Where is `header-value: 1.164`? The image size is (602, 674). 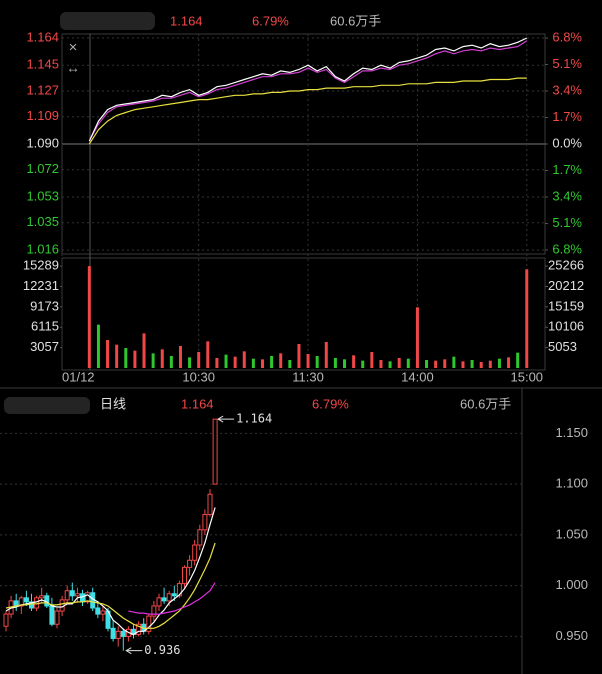
header-value: 1.164 is located at coordinates (197, 403).